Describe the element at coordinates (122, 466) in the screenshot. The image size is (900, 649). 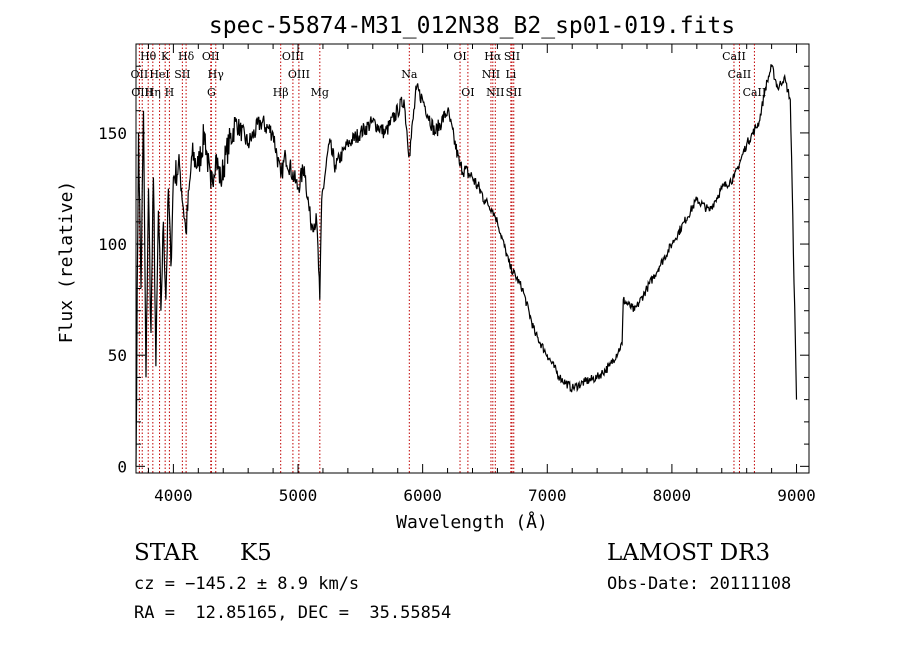
I see `y-tick-label: 0` at that location.